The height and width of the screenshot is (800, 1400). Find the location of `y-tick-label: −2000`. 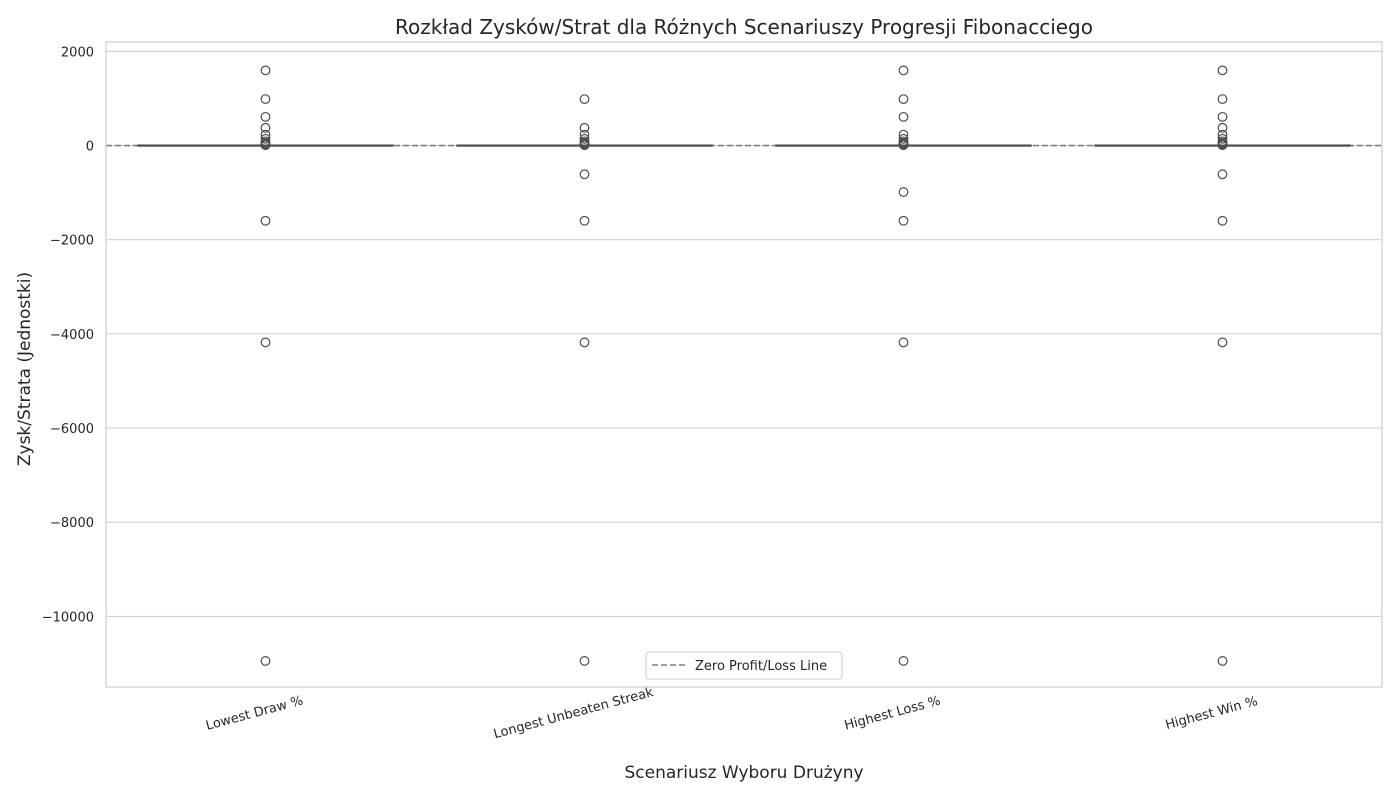

y-tick-label: −2000 is located at coordinates (72, 241).